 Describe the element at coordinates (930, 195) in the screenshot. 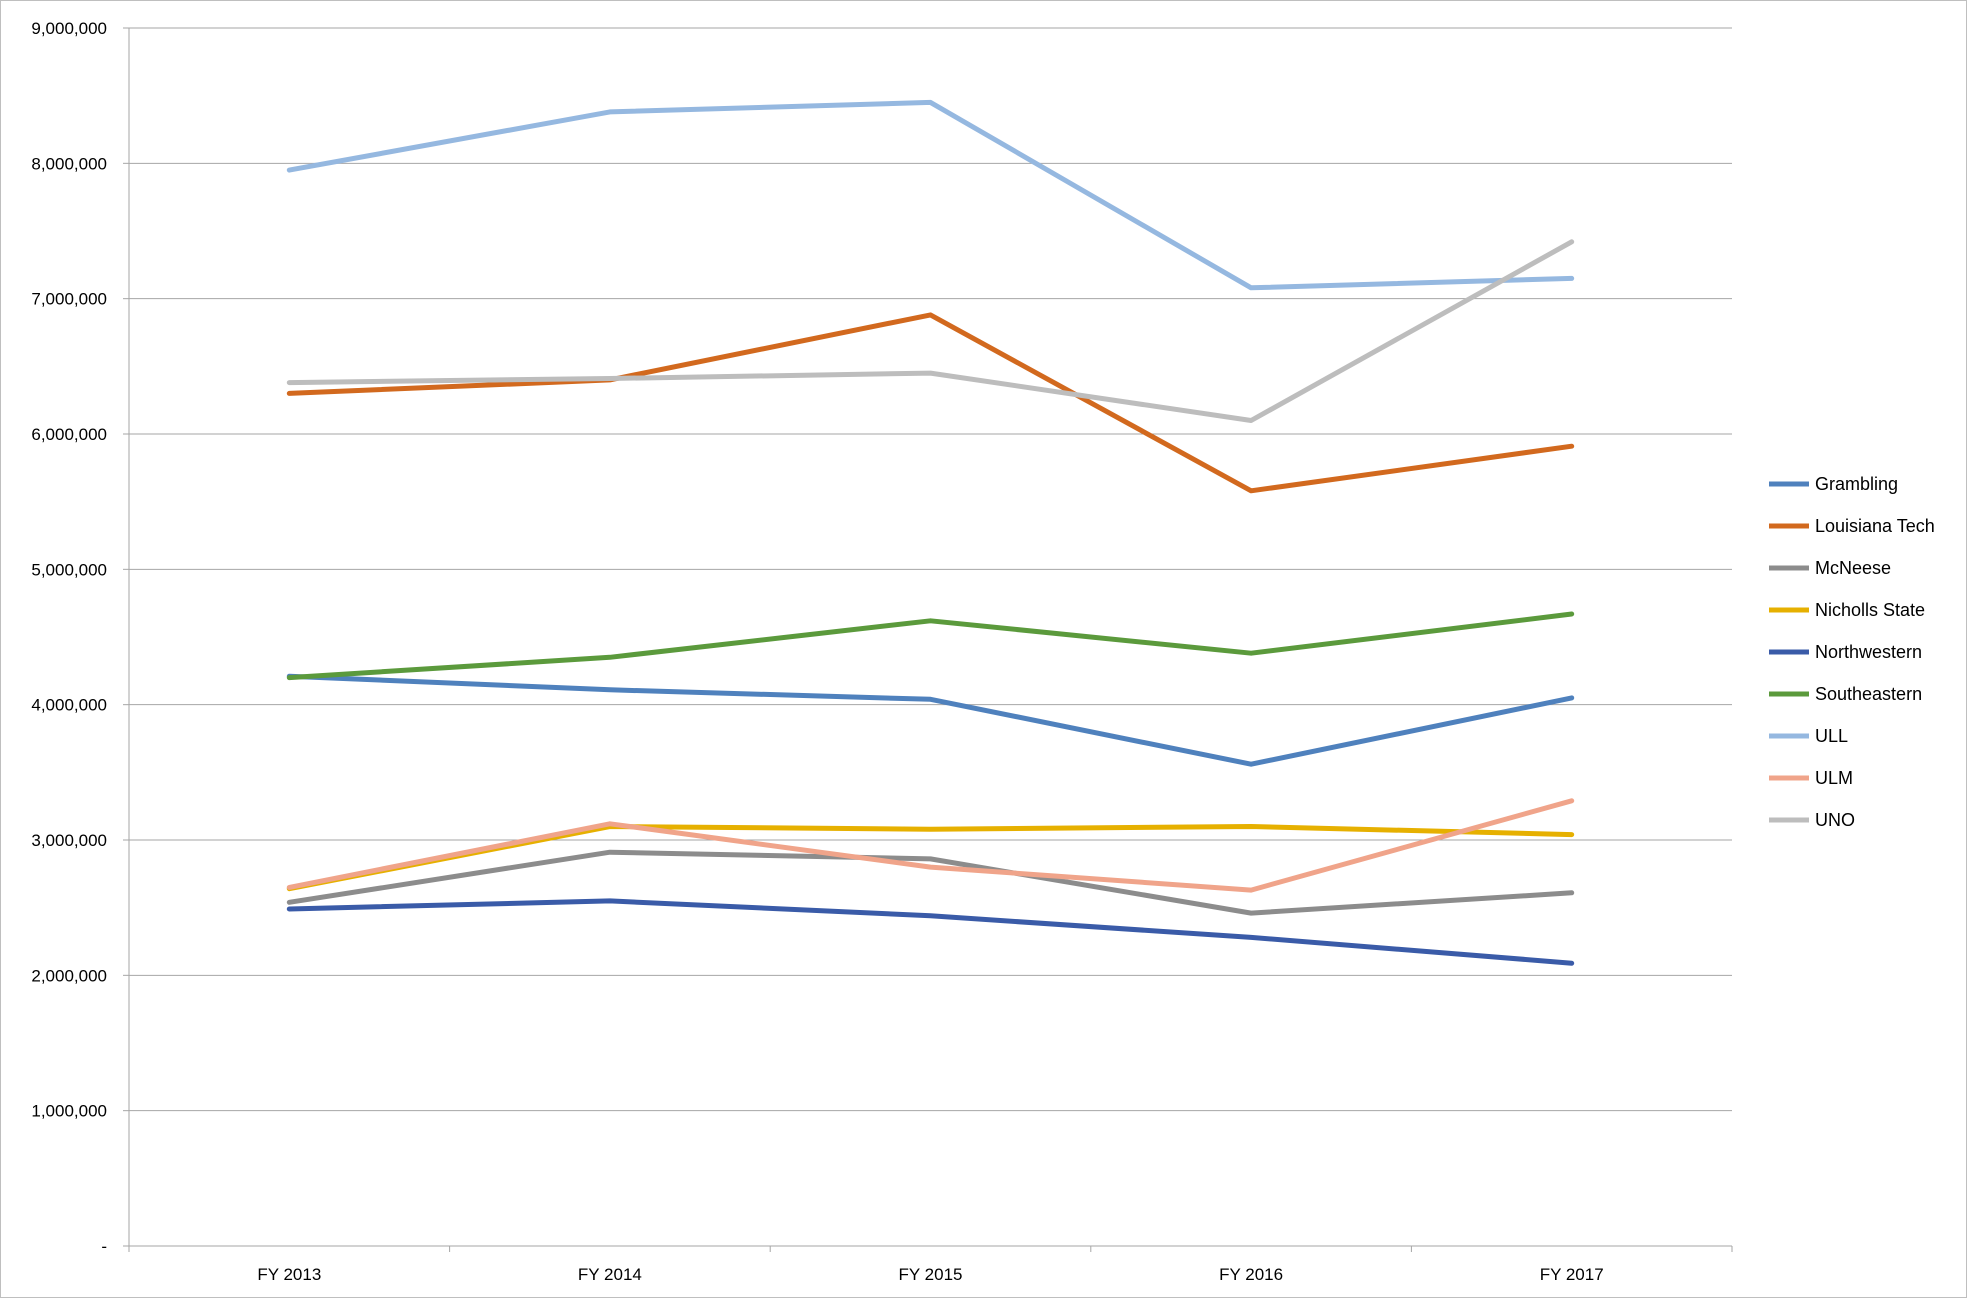

I see `series-line-ull` at that location.